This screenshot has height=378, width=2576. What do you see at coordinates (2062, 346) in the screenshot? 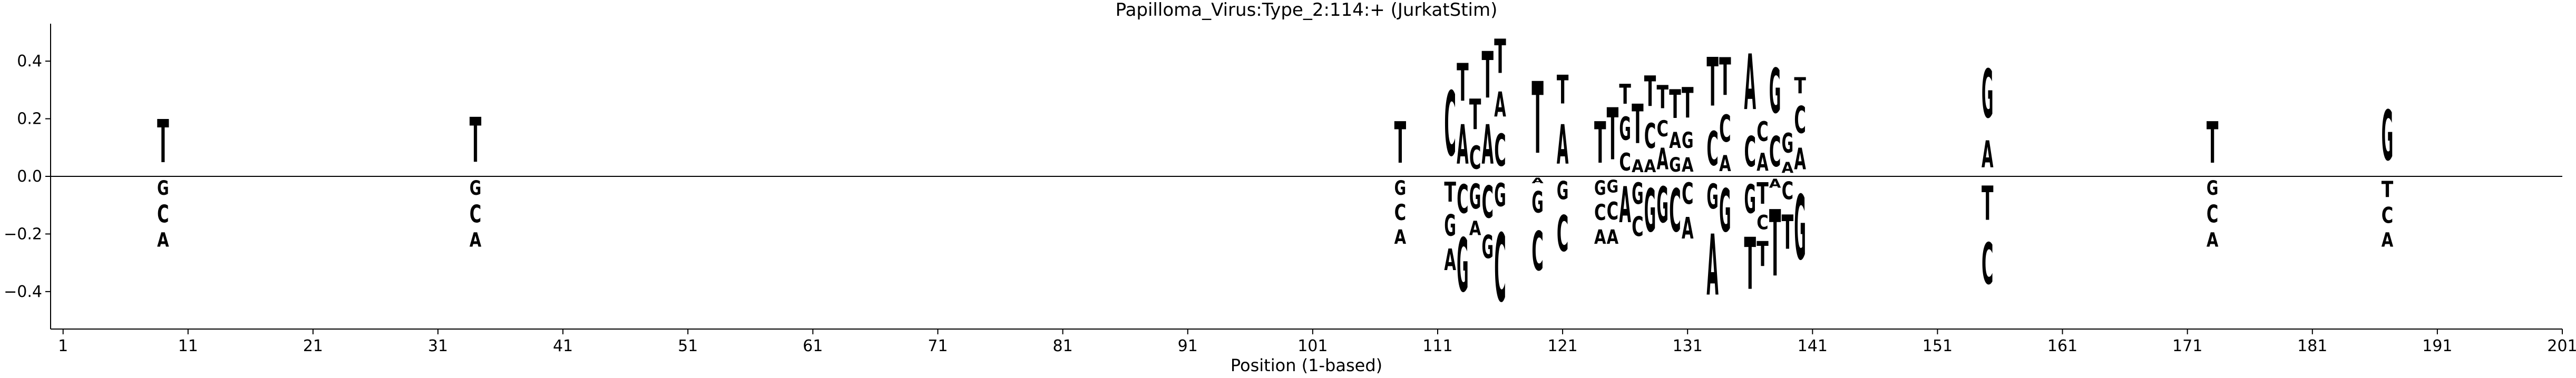
I see `x-tick-label: 161` at bounding box center [2062, 346].